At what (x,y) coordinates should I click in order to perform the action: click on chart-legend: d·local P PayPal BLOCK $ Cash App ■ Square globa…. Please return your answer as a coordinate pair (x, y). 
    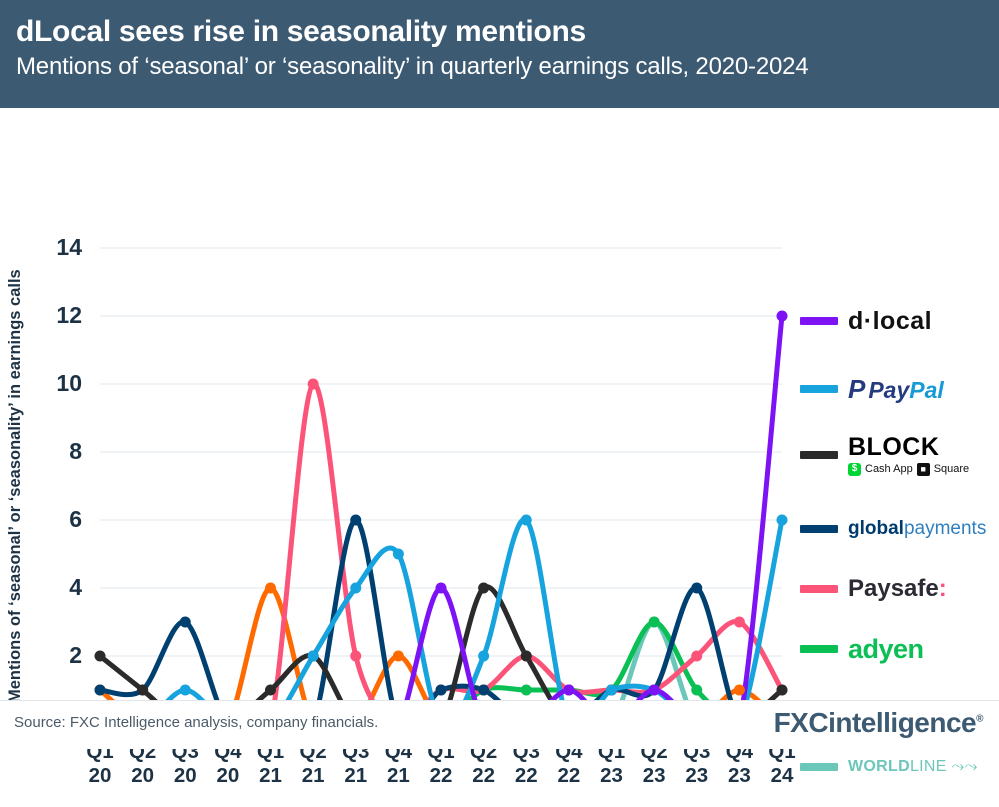
    Looking at the image, I should click on (899, 495).